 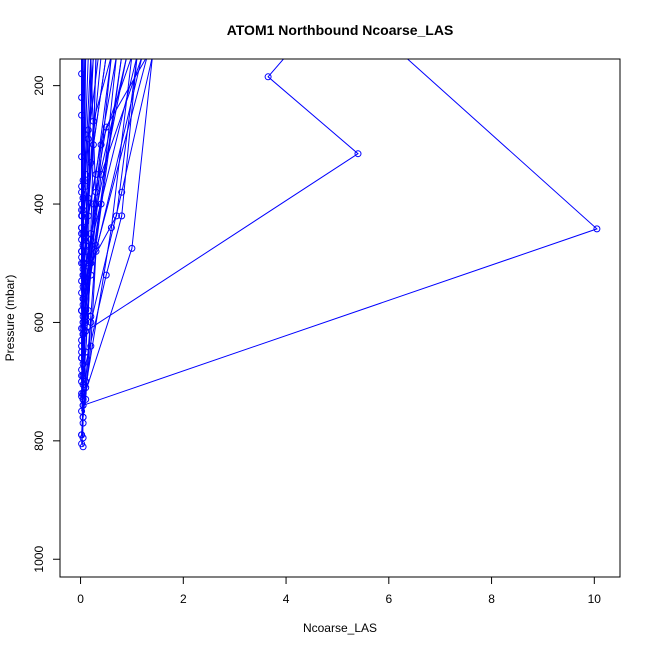 I want to click on x-tick-label: 4, so click(x=286, y=599).